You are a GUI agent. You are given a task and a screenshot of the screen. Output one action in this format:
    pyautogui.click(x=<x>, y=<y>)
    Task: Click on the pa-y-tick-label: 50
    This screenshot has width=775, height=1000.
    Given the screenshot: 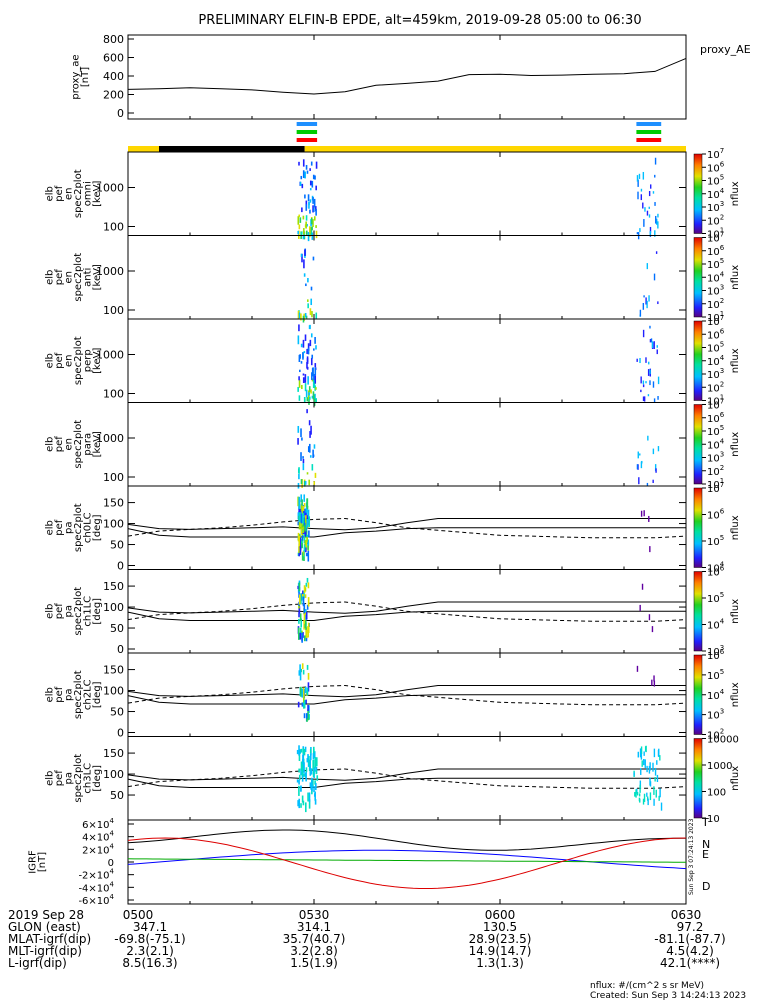 What is the action you would take?
    pyautogui.click(x=117, y=628)
    